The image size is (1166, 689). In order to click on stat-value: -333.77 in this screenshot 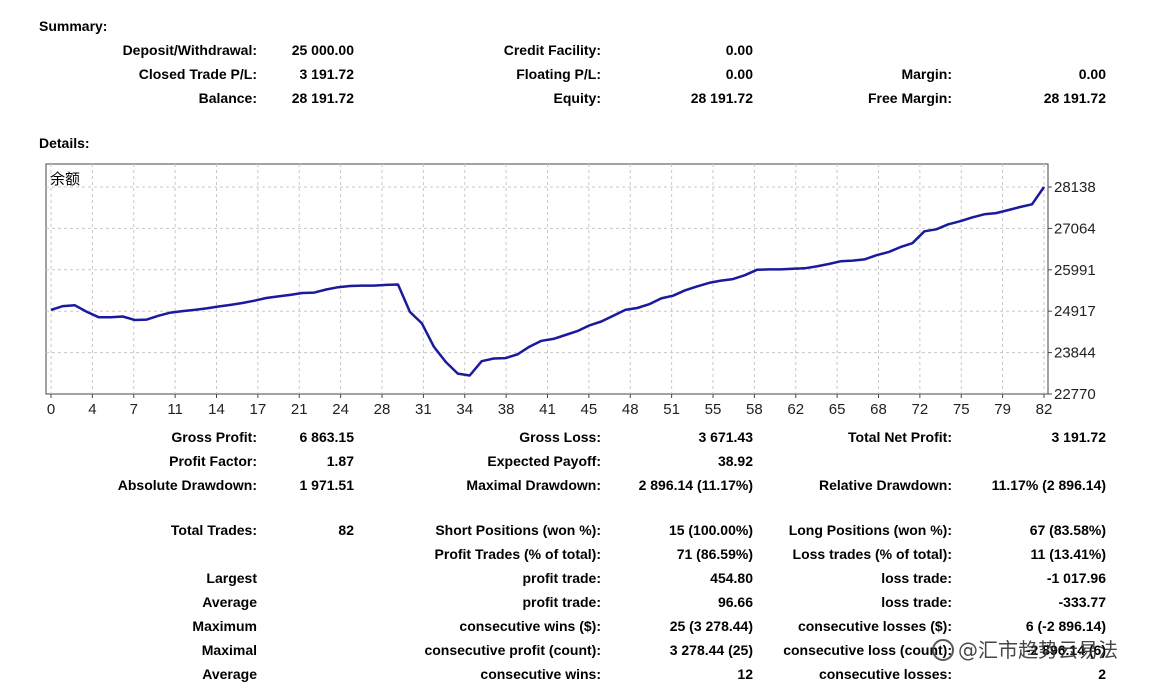, I will do `click(1082, 602)`.